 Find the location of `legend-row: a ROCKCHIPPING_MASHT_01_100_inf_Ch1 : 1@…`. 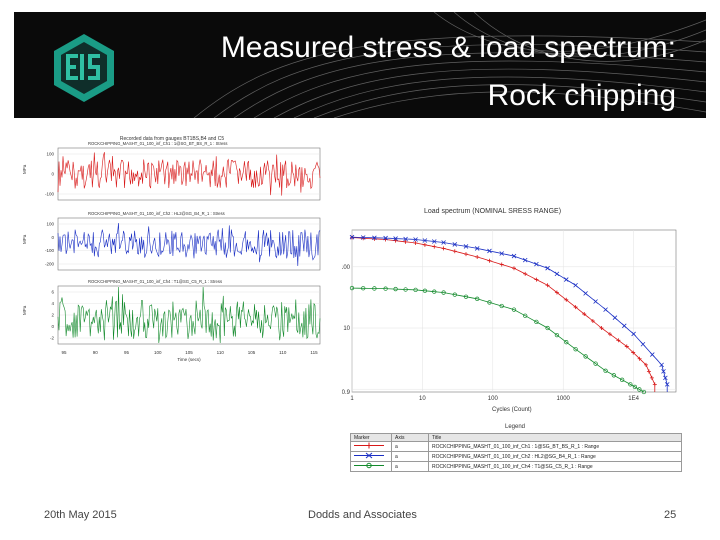

legend-row: a ROCKCHIPPING_MASHT_01_100_inf_Ch1 : 1@… is located at coordinates (516, 446).